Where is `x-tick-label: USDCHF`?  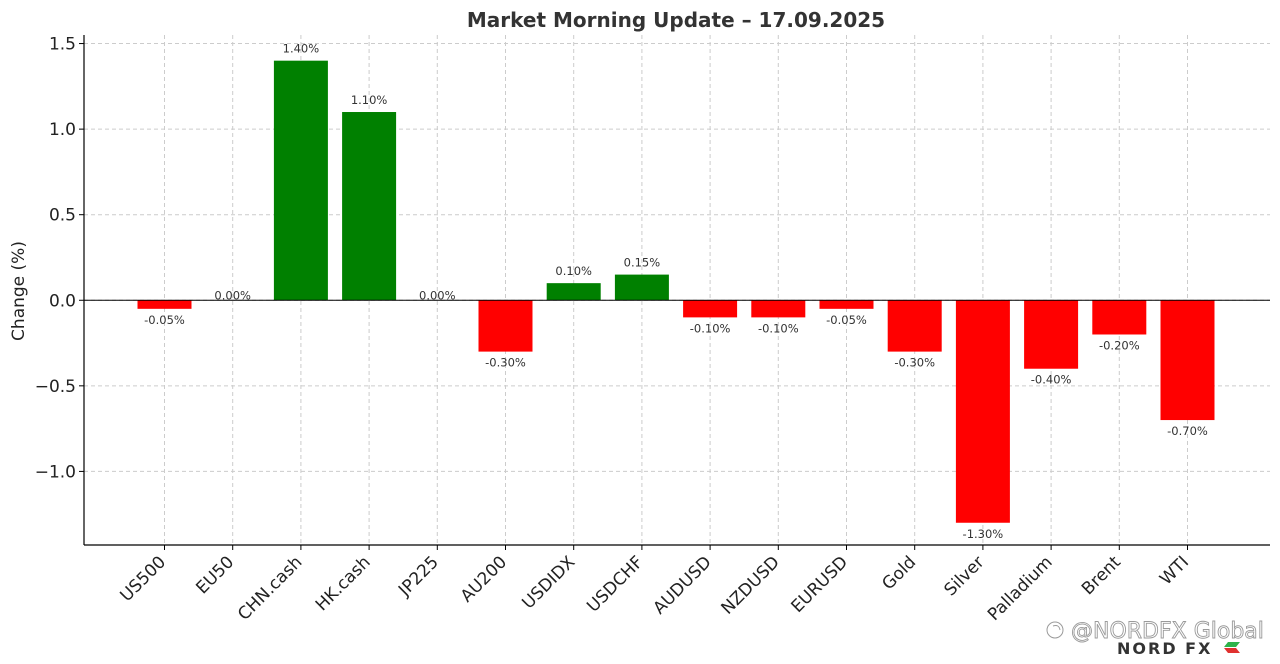
x-tick-label: USDCHF is located at coordinates (615, 584).